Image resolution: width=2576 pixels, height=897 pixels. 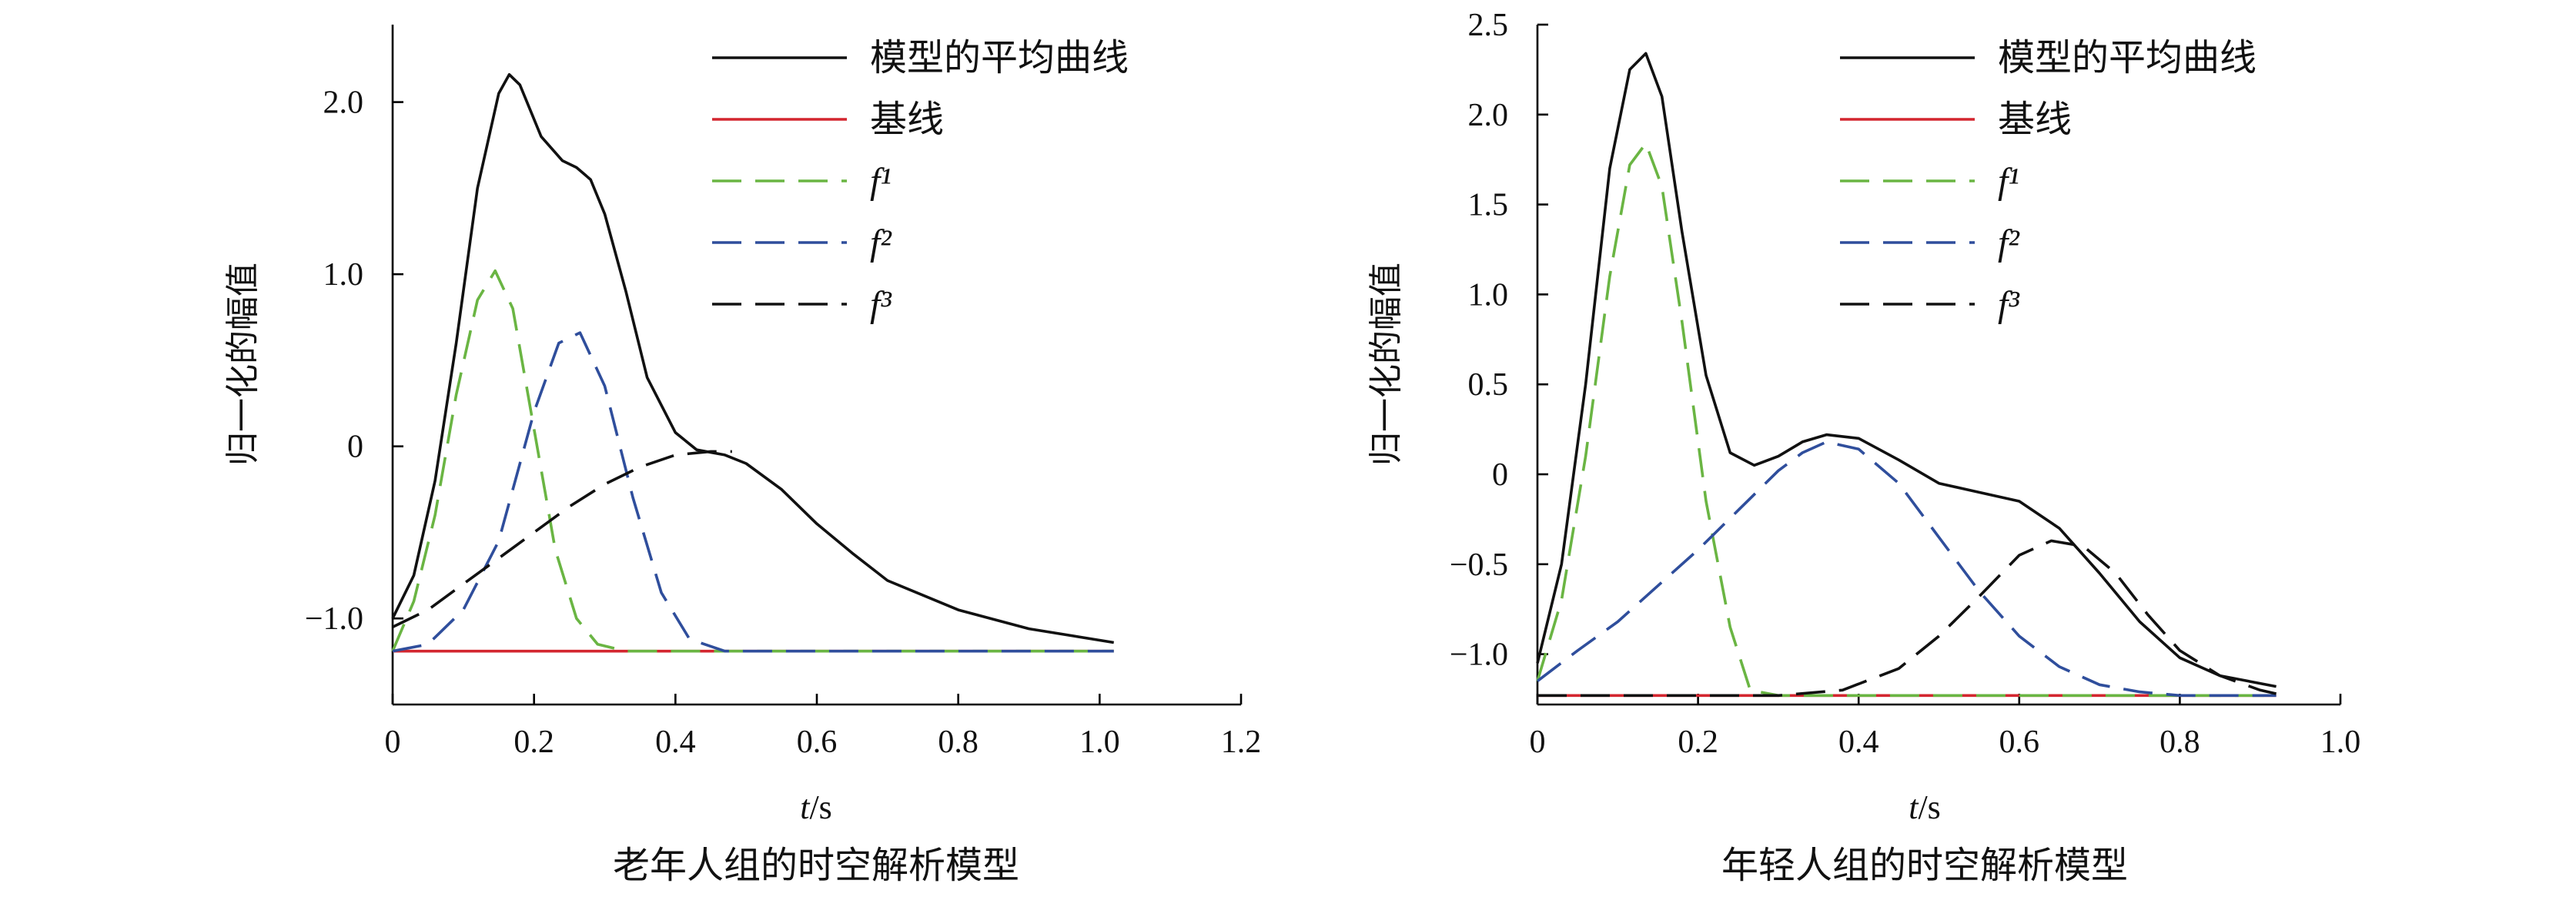 I want to click on y-tick-label: 1.5, so click(x=1489, y=206).